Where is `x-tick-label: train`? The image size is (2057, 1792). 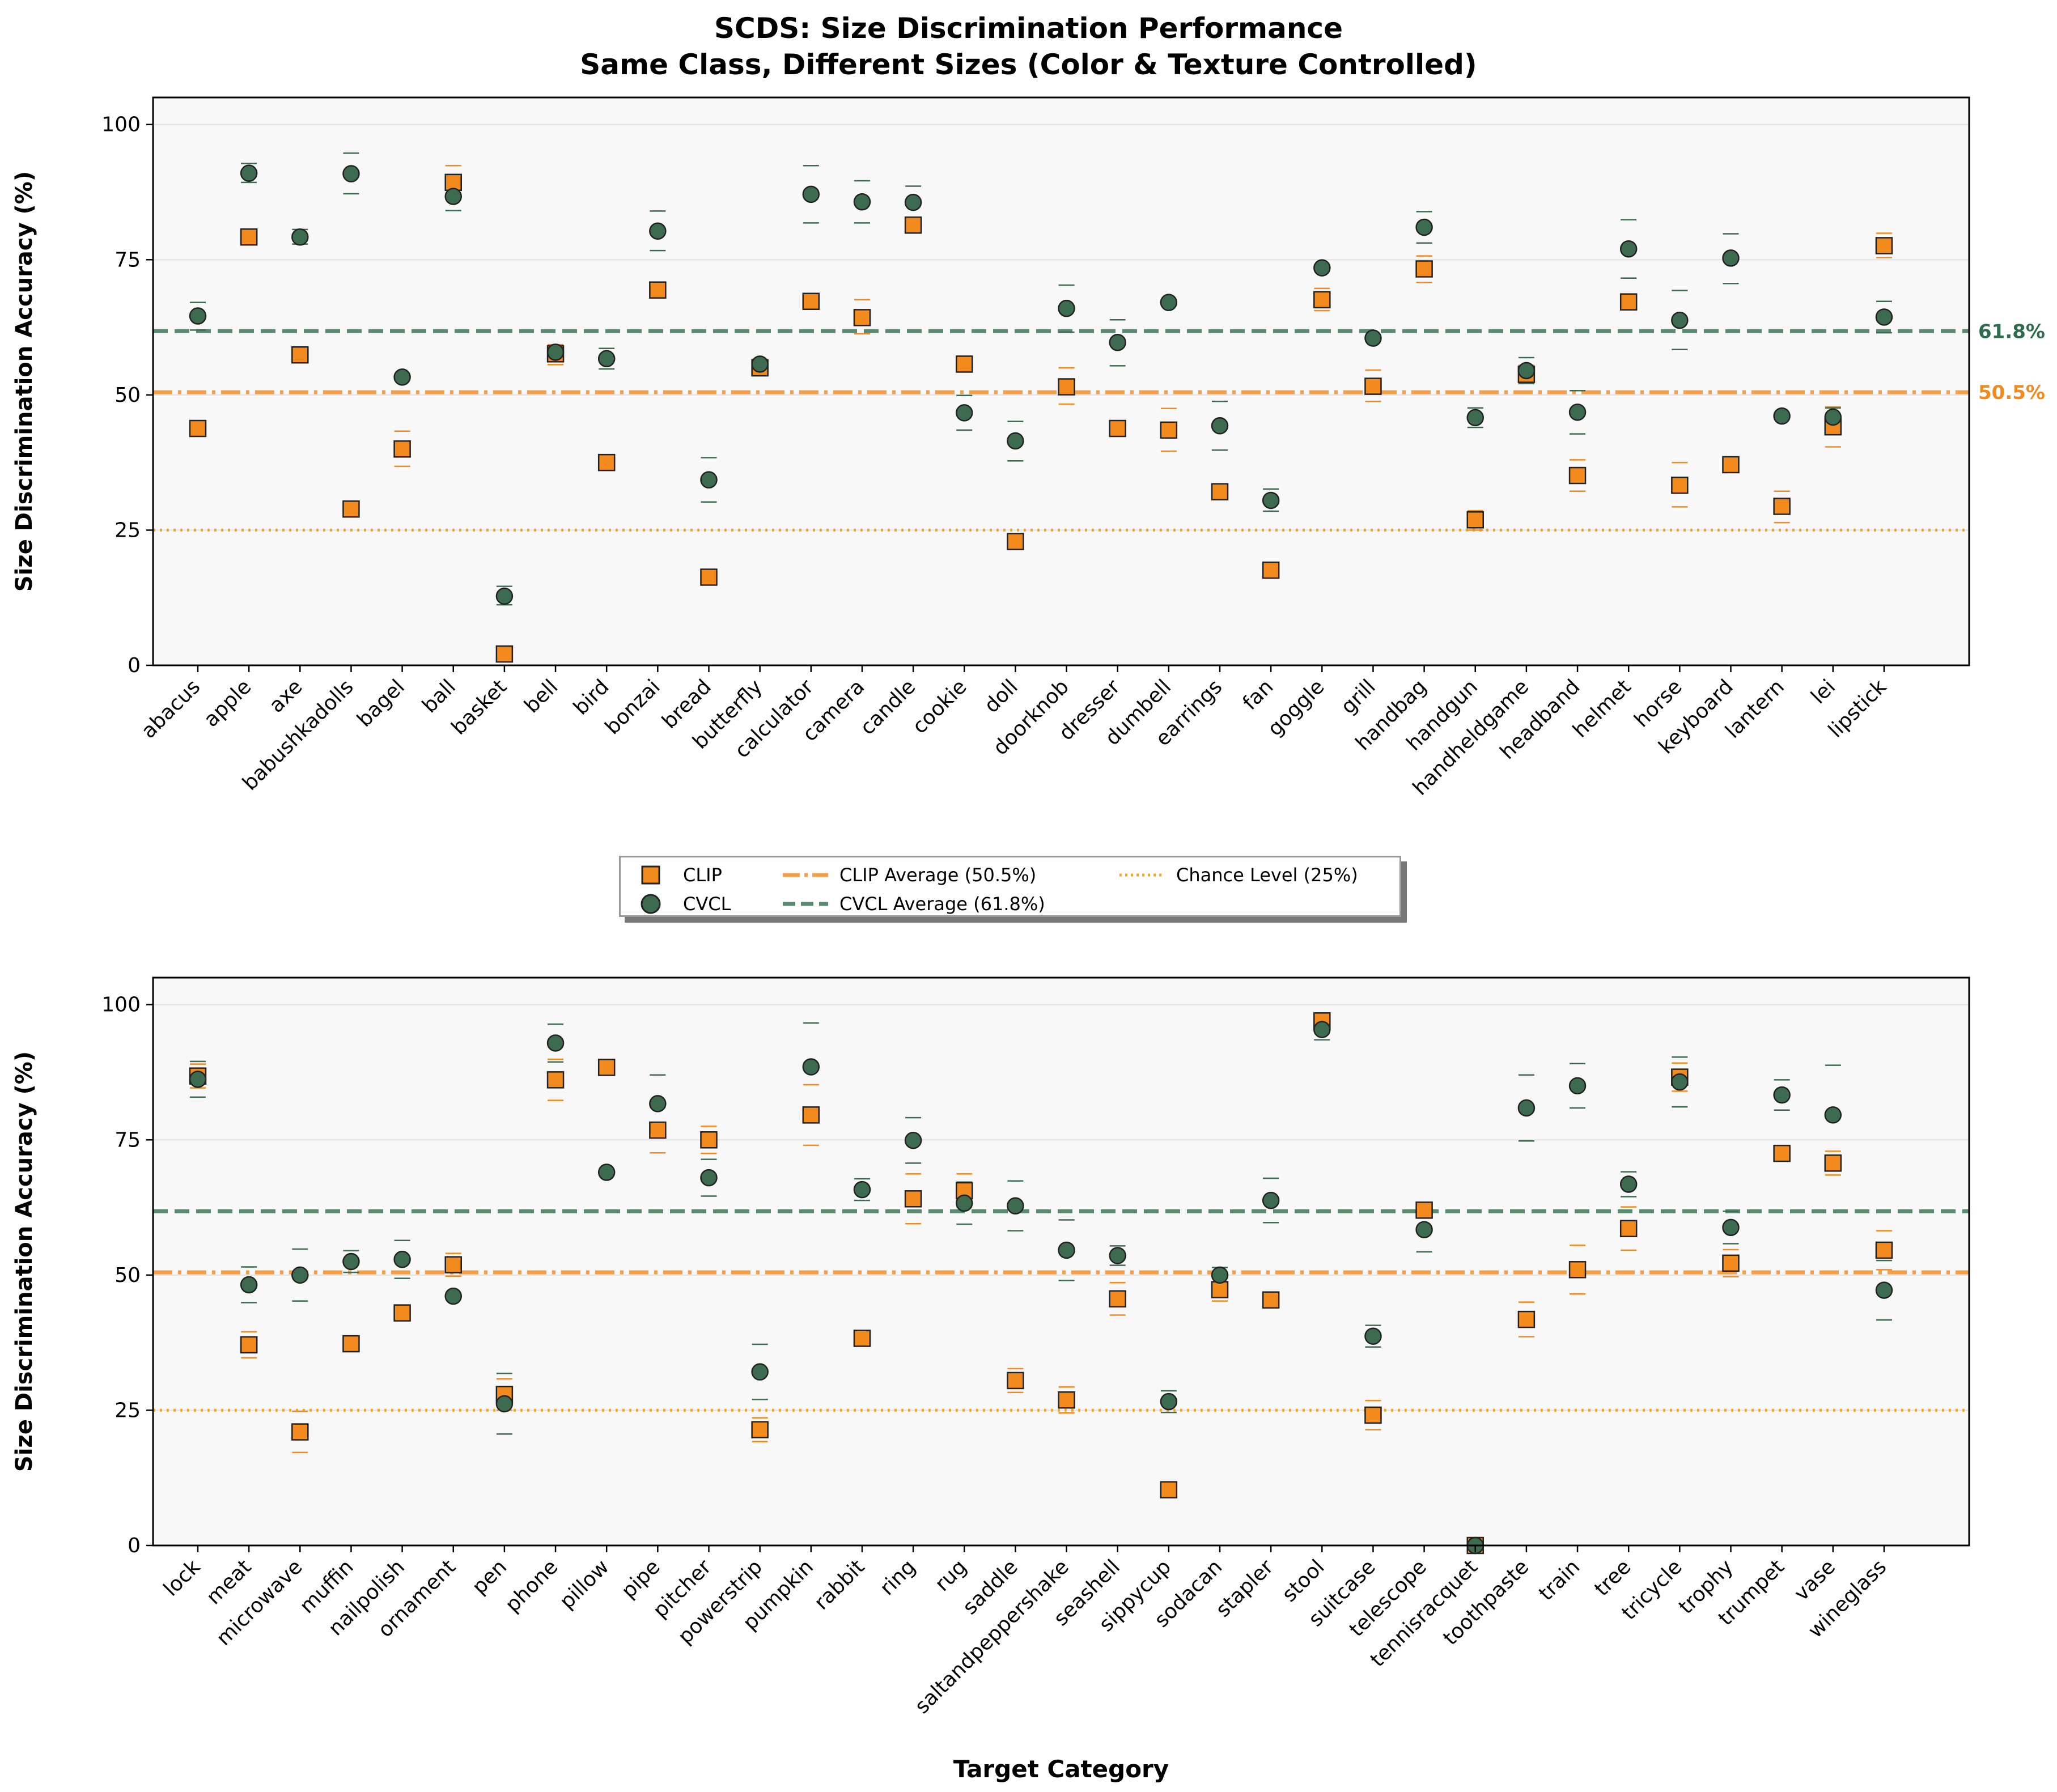
x-tick-label: train is located at coordinates (1559, 1580).